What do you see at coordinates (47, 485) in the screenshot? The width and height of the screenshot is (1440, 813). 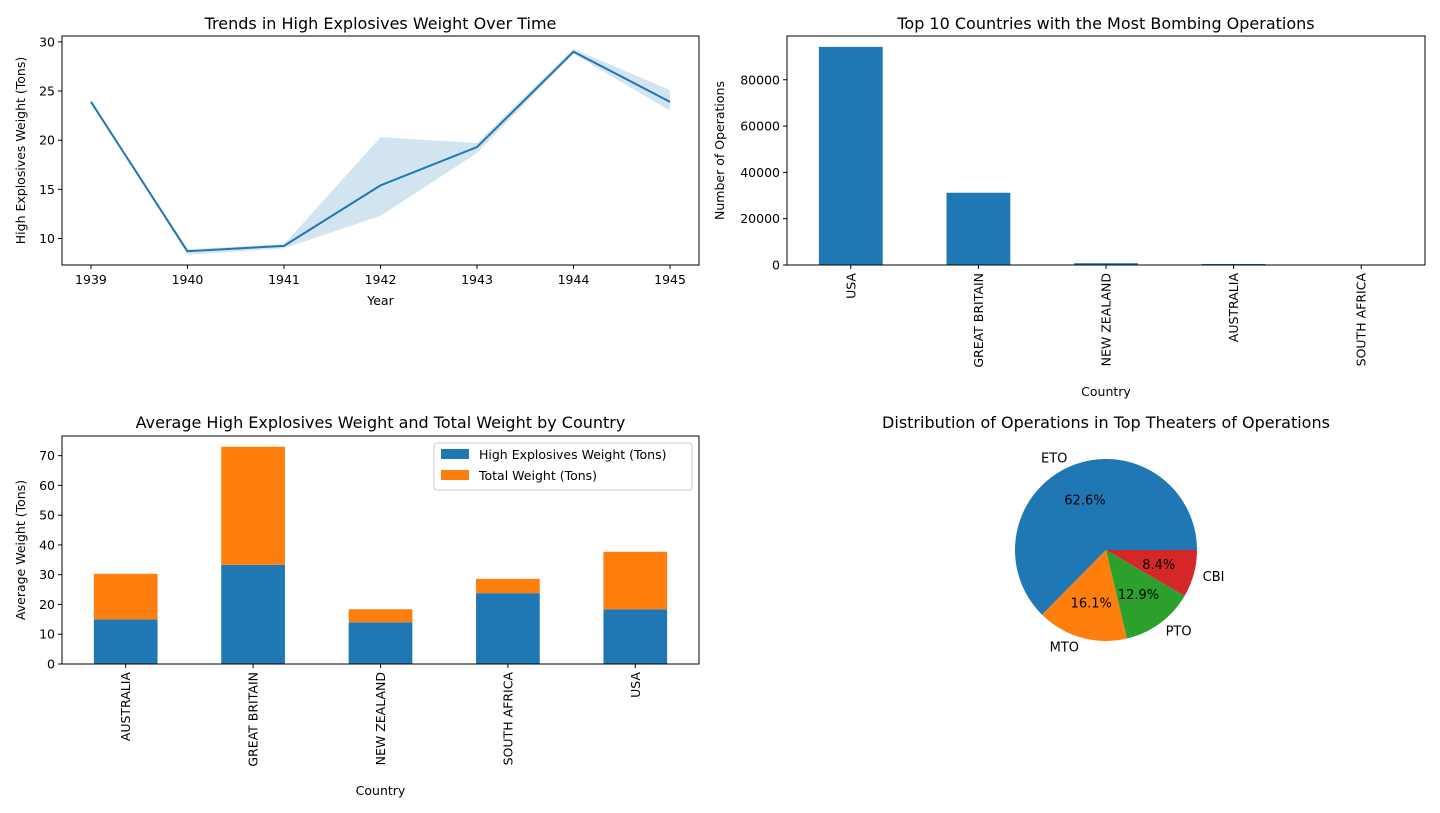 I see `y-tick-label: 60` at bounding box center [47, 485].